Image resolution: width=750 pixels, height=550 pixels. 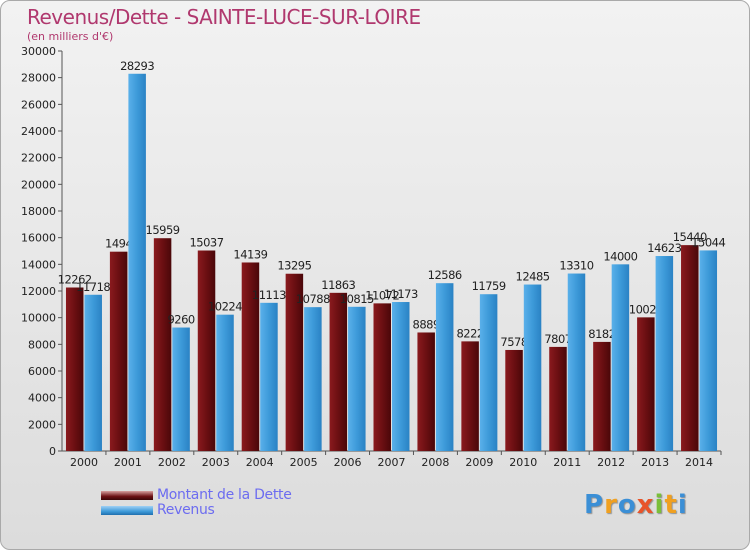 What do you see at coordinates (42, 344) in the screenshot?
I see `y-tick-label: 8000` at bounding box center [42, 344].